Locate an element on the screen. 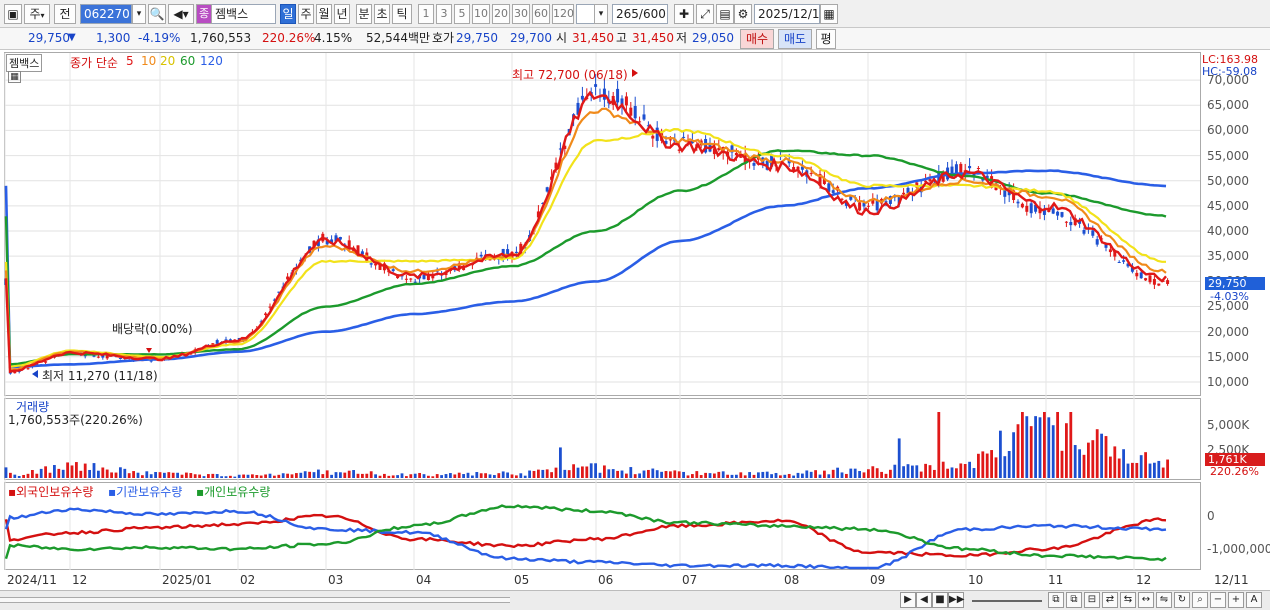 The image size is (1270, 610). layout-icon: ▣ is located at coordinates (13, 14).